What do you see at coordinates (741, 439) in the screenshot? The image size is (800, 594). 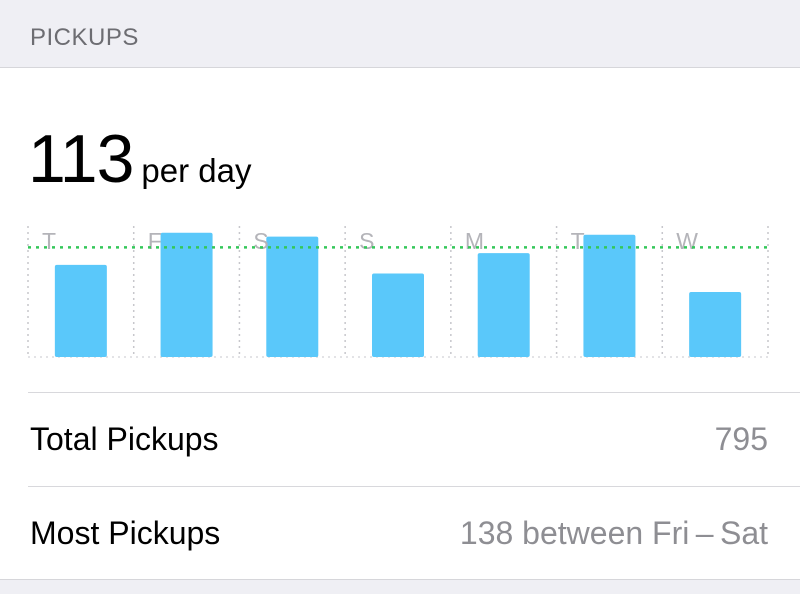 I see `total-pickups-value: 795` at bounding box center [741, 439].